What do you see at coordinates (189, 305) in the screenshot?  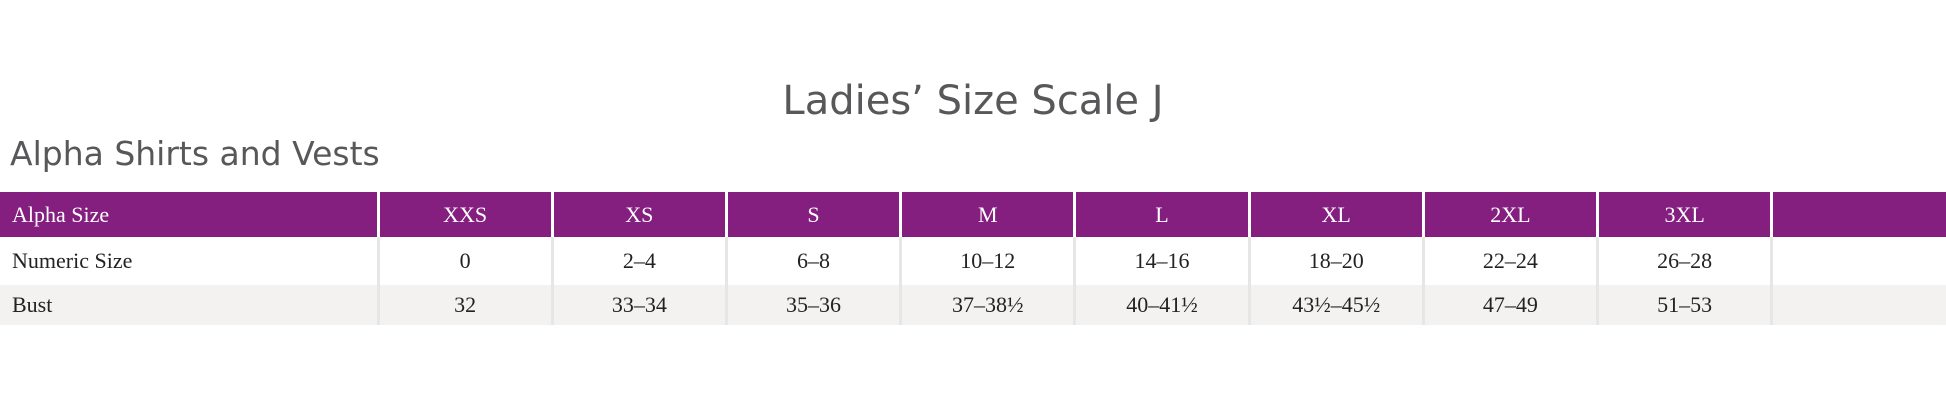 I see `row-label: Bust` at bounding box center [189, 305].